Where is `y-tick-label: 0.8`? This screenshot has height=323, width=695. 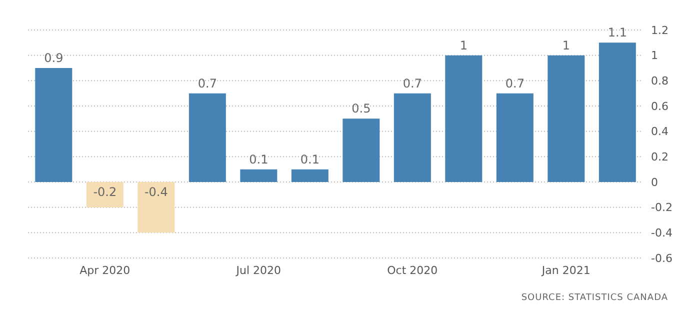 y-tick-label: 0.8 is located at coordinates (659, 81).